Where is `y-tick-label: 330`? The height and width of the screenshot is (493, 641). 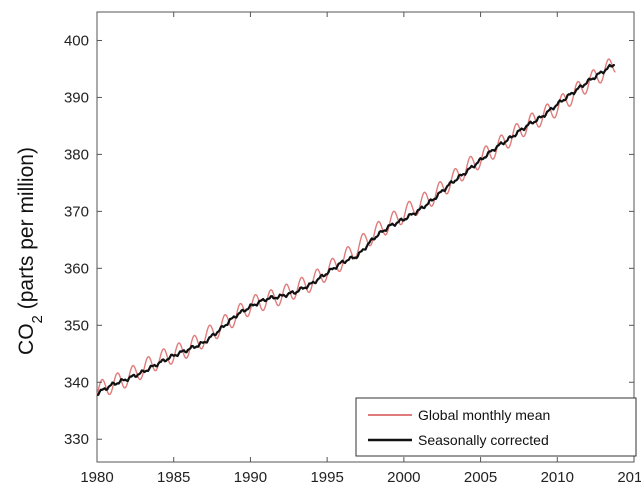
y-tick-label: 330 is located at coordinates (76, 439).